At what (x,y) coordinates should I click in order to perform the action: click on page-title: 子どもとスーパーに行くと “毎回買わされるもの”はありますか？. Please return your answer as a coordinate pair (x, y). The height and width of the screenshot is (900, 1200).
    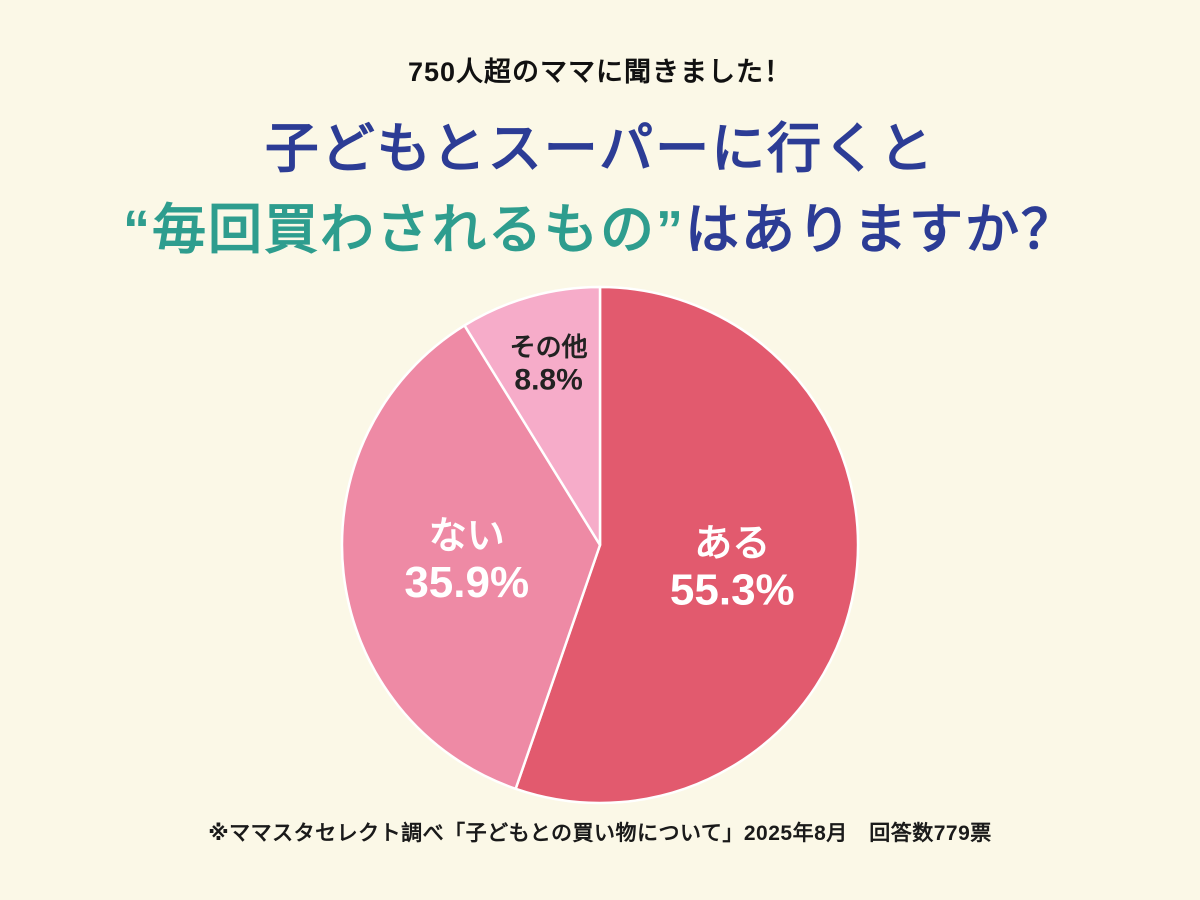
    Looking at the image, I should click on (600, 190).